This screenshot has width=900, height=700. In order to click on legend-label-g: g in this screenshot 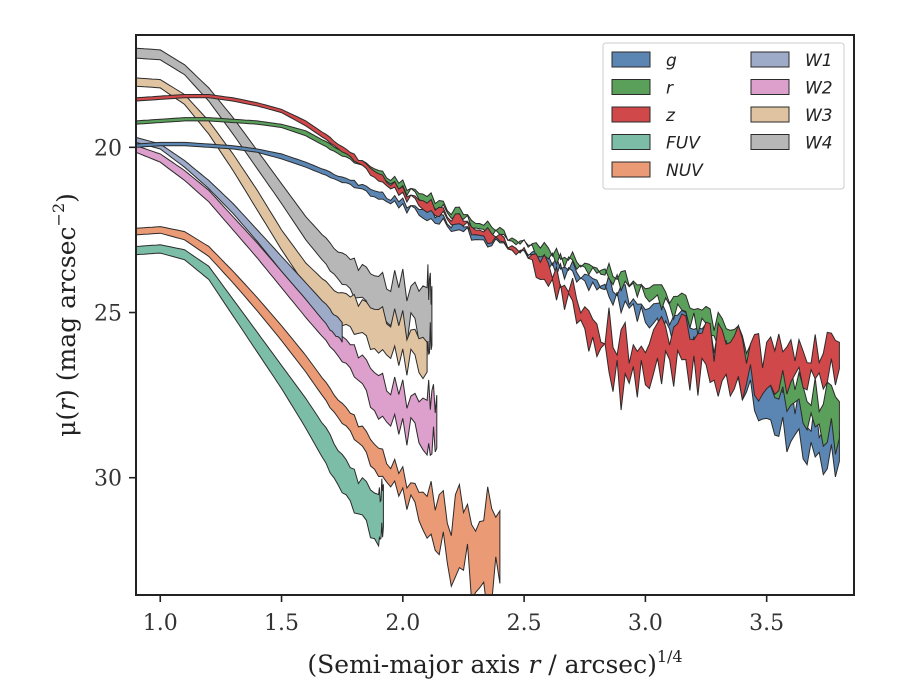, I will do `click(671, 61)`.